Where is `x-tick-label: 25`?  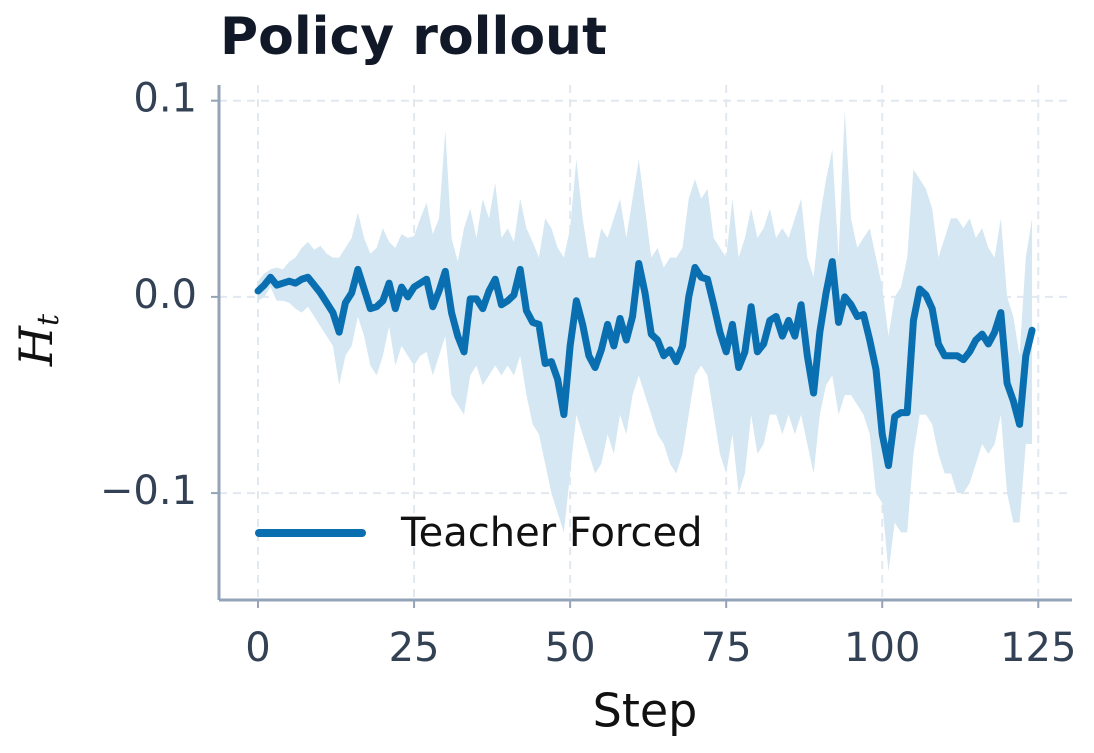
x-tick-label: 25 is located at coordinates (414, 648).